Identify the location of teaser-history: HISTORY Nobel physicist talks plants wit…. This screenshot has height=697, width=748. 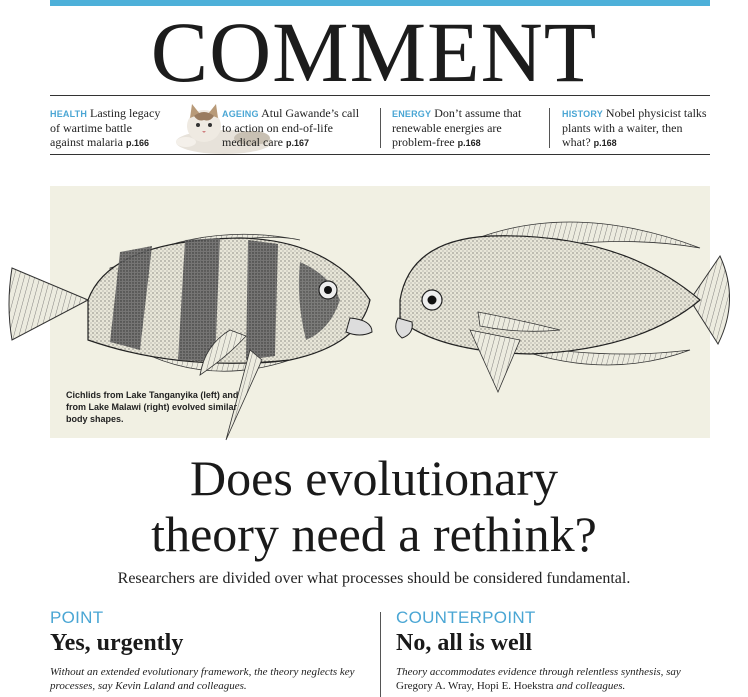
(636, 128).